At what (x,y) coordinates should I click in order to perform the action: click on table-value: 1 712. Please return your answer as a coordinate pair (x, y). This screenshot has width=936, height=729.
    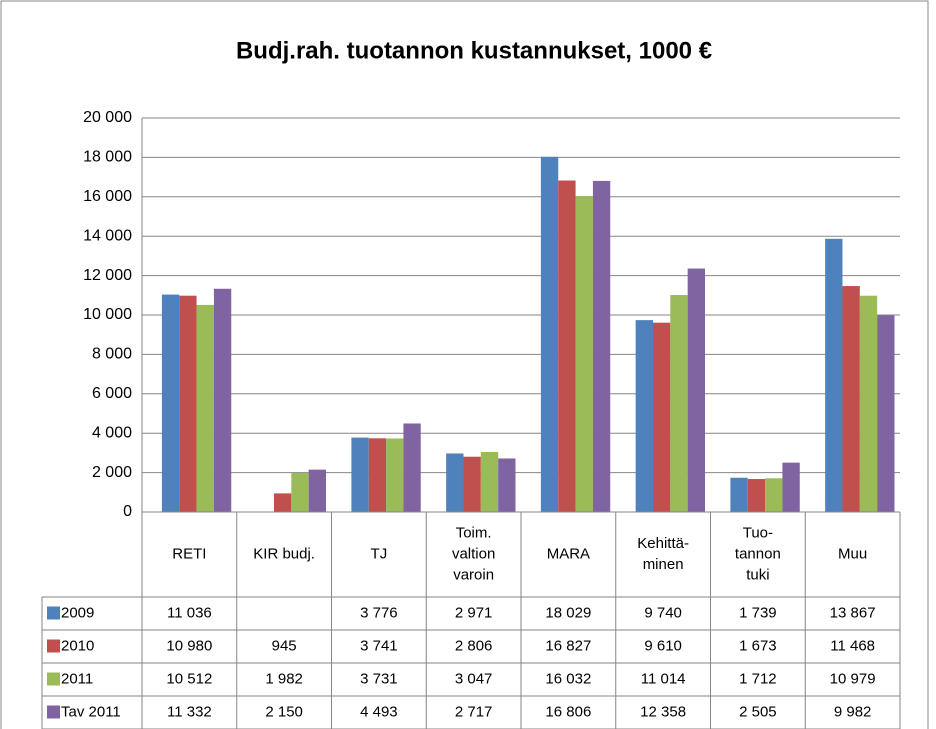
    Looking at the image, I should click on (758, 678).